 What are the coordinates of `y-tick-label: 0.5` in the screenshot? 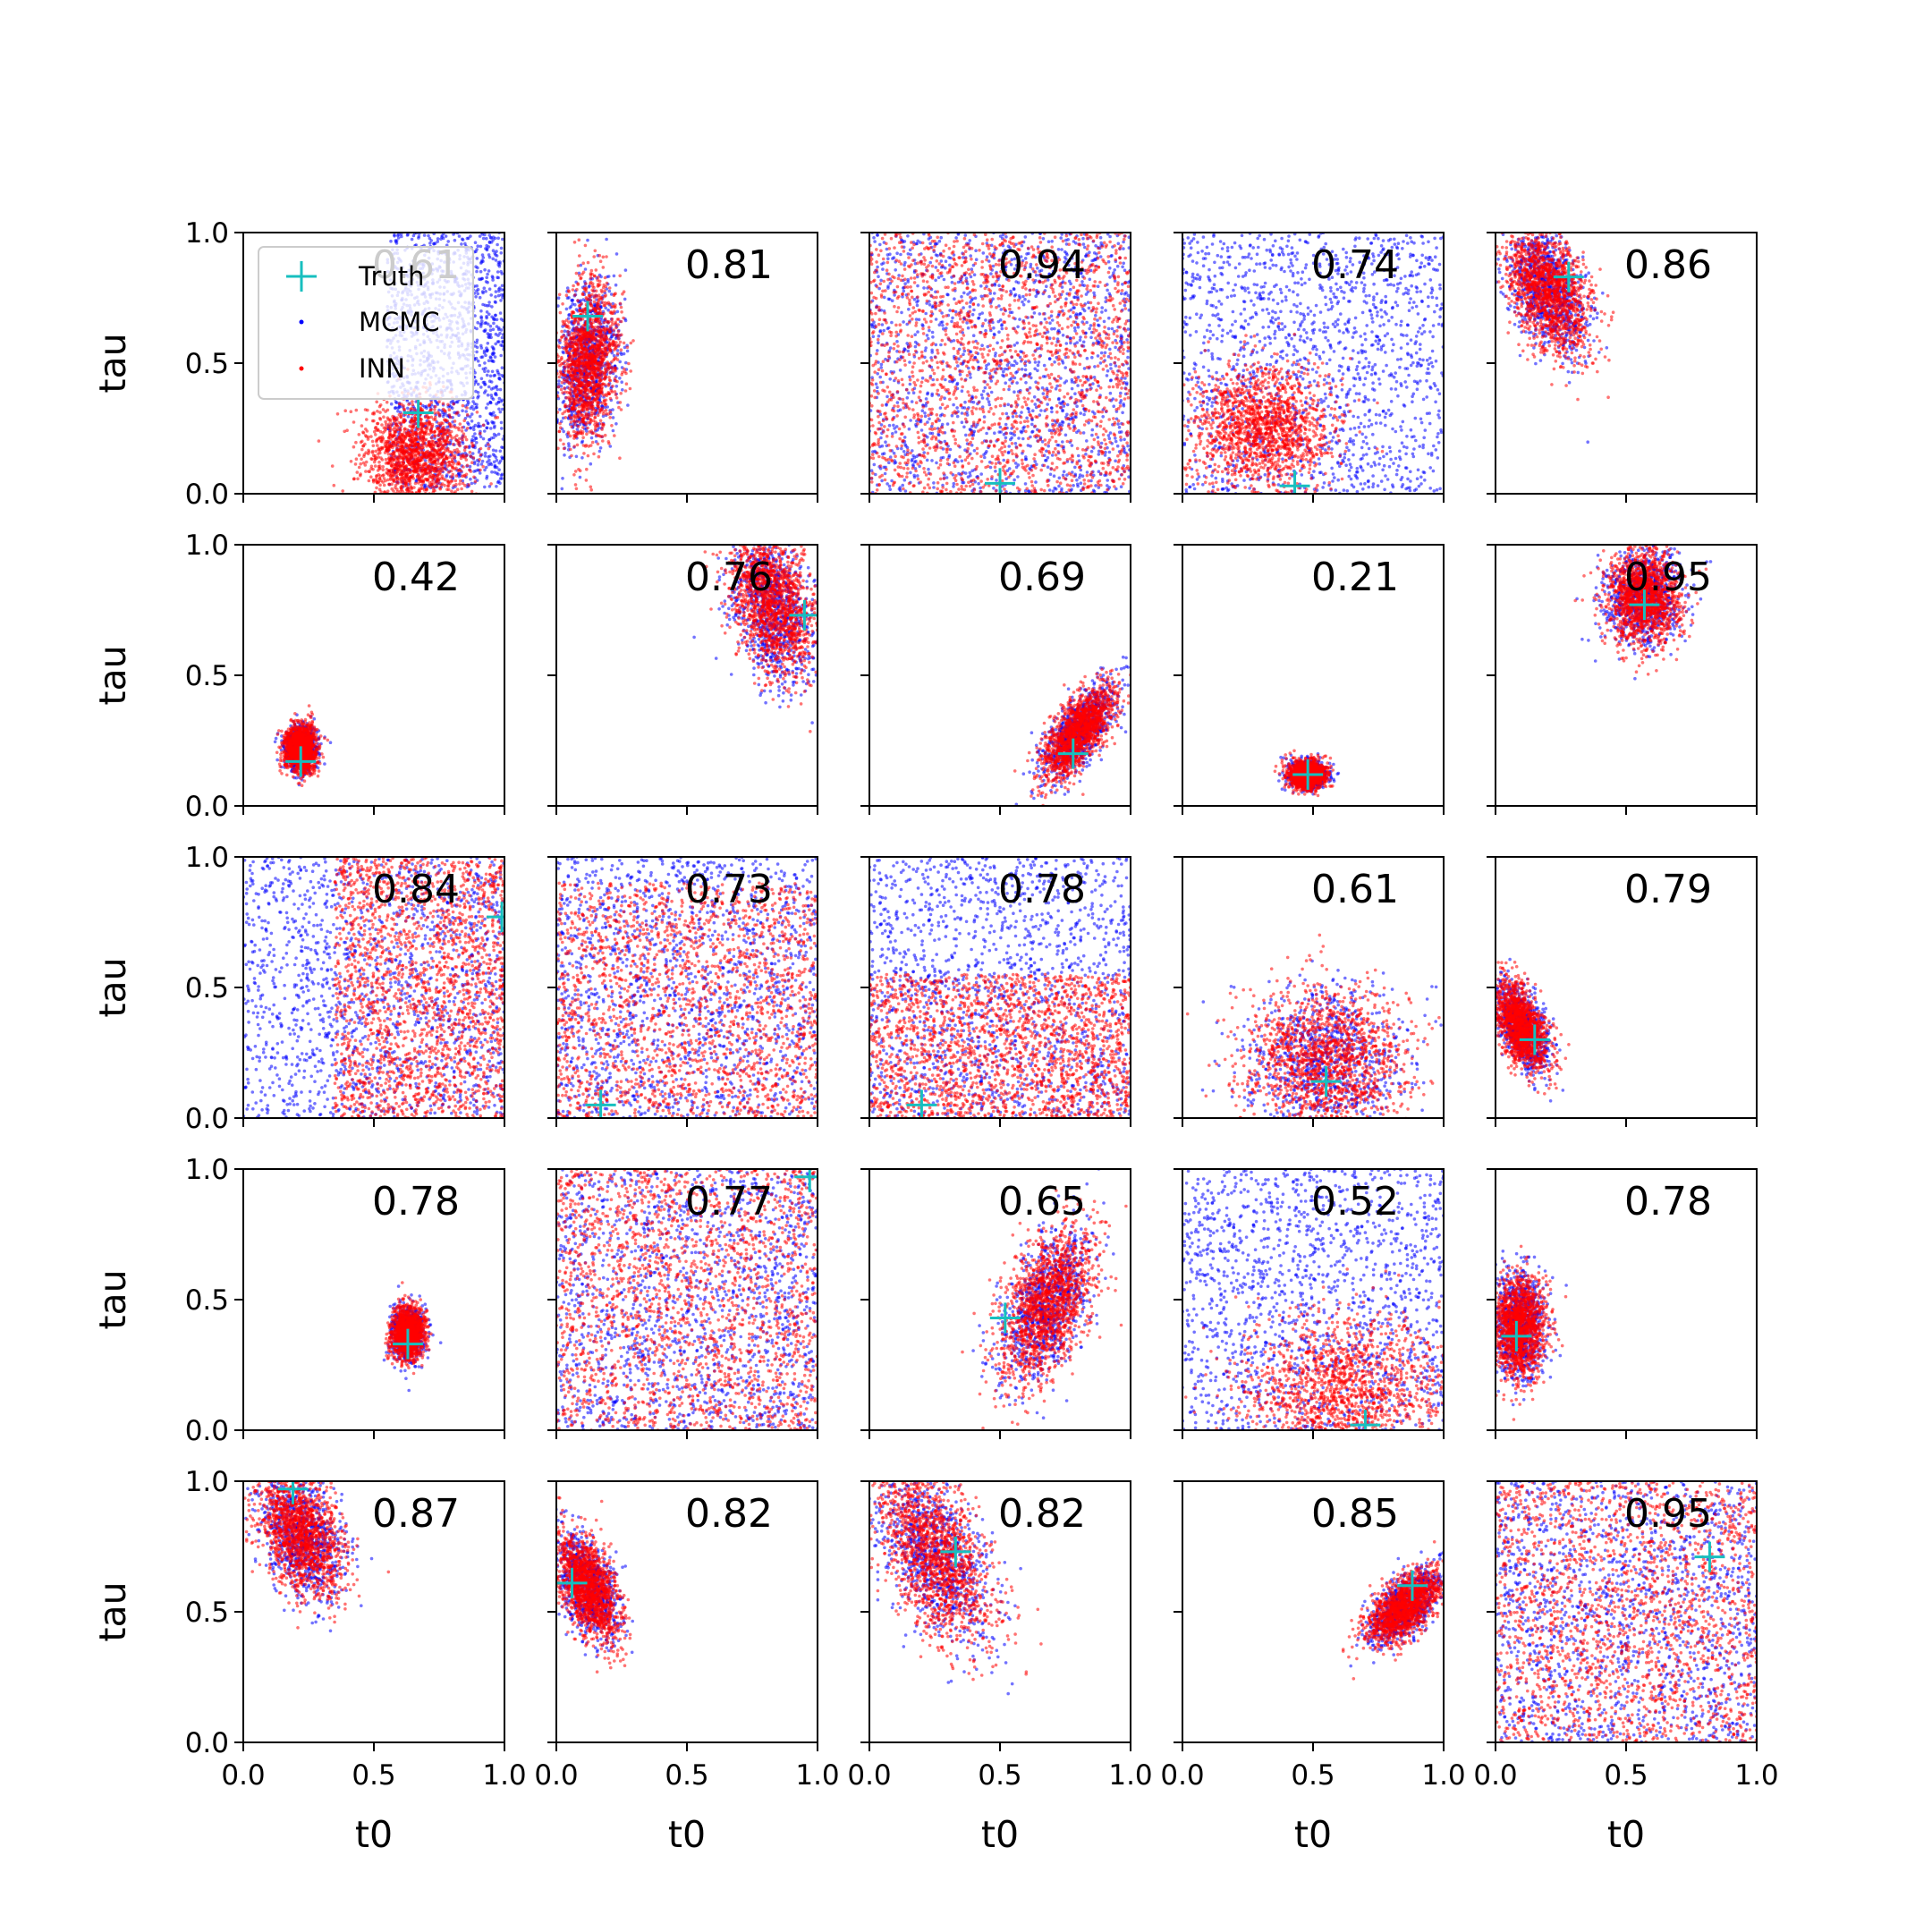 It's located at (207, 364).